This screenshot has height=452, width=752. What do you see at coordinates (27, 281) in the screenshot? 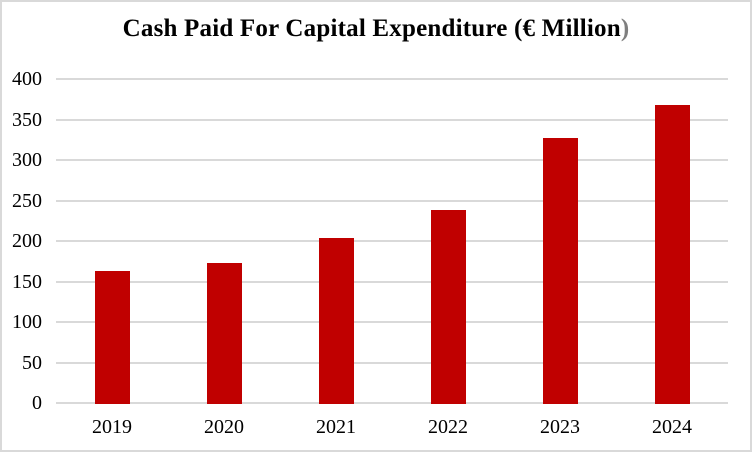
I see `y-tick-label: 150` at bounding box center [27, 281].